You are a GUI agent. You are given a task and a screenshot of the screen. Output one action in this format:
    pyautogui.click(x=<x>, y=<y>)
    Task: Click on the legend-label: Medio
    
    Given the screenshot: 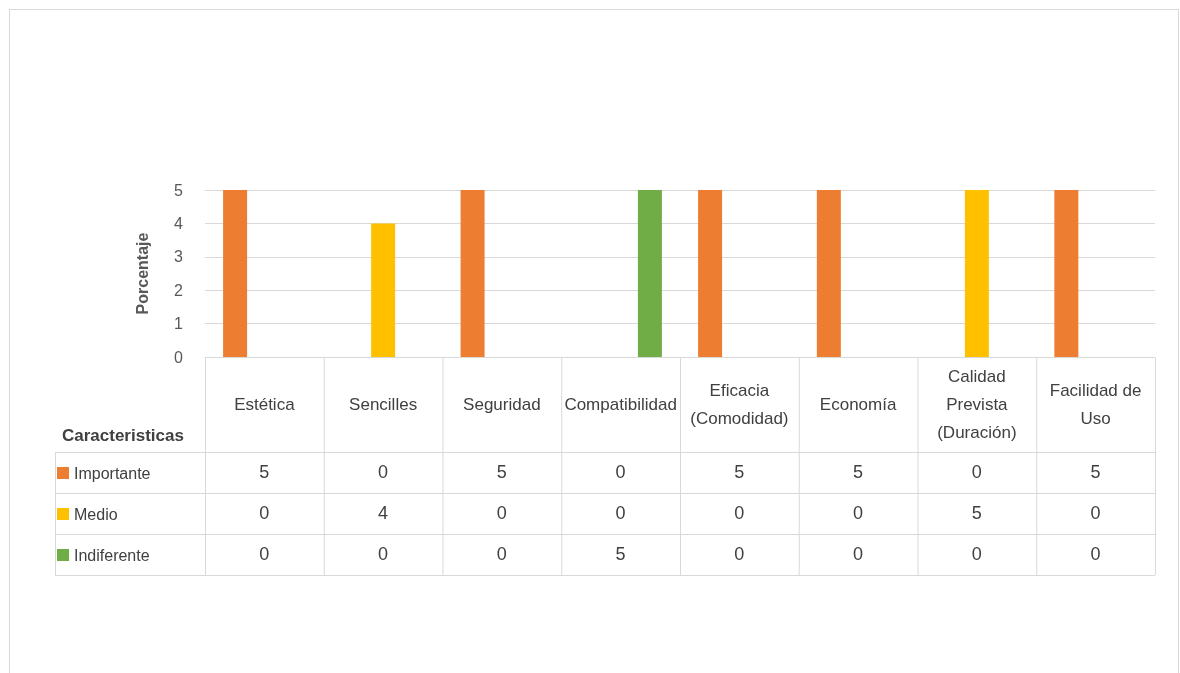 What is the action you would take?
    pyautogui.click(x=96, y=514)
    